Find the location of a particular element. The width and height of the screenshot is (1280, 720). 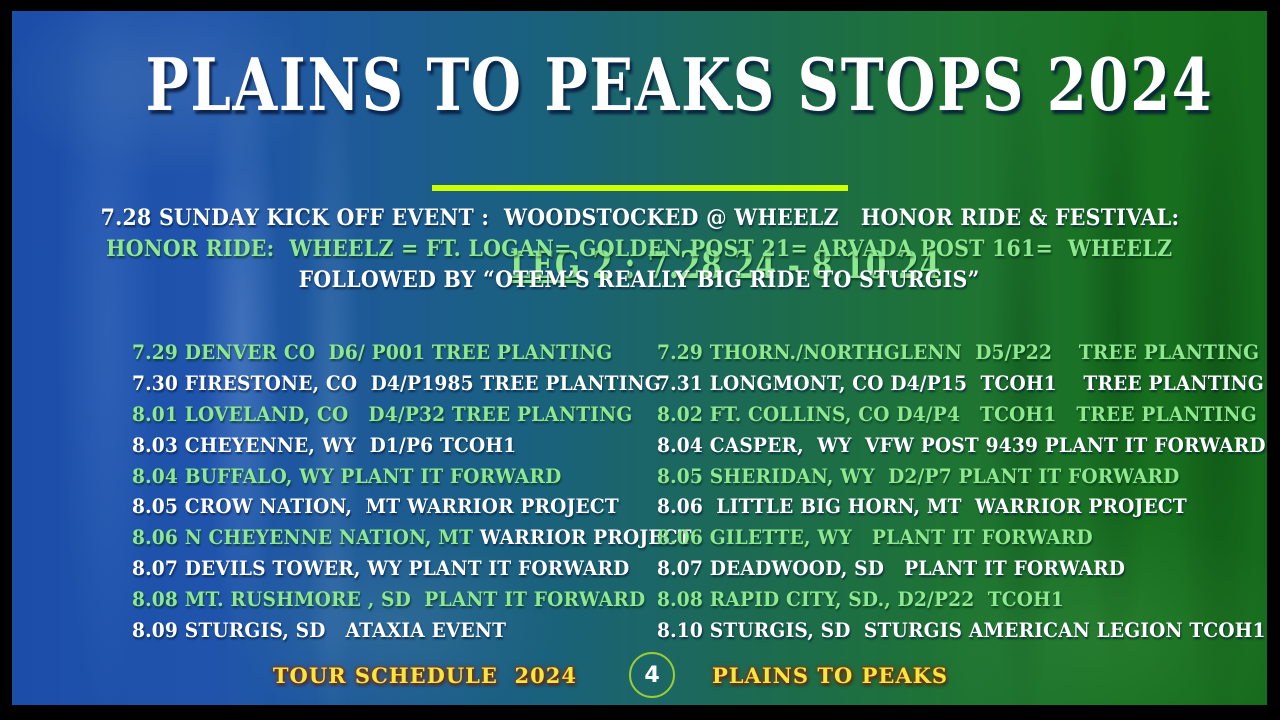

schedule-row-text: 8.09 STURGIS, SD ATAXIA EVENT is located at coordinates (319, 630).